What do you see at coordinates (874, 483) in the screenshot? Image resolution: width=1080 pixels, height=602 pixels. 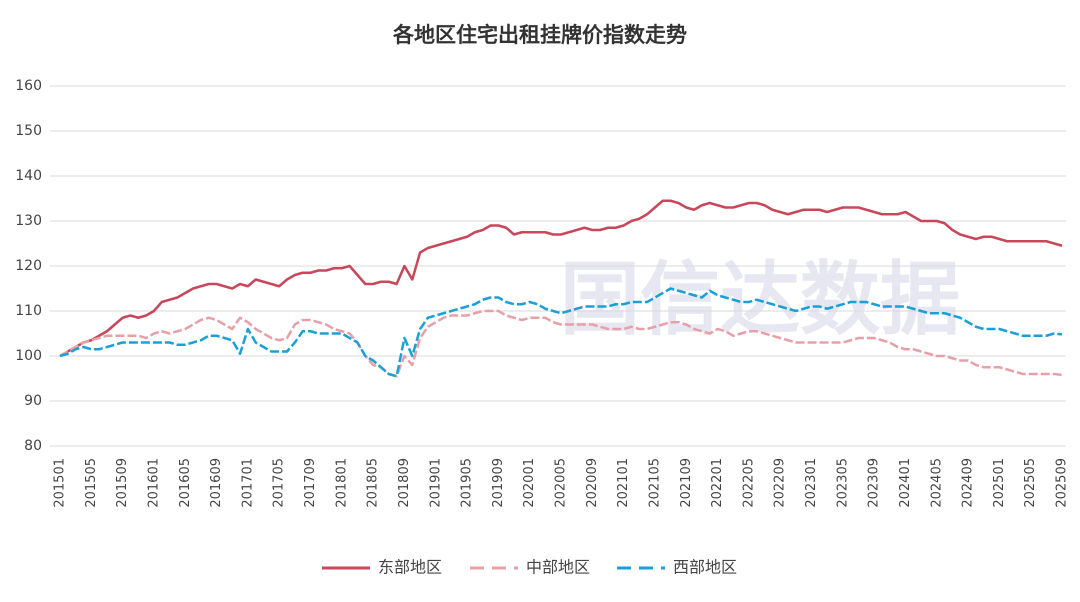 I see `x-tick-label: 202309` at bounding box center [874, 483].